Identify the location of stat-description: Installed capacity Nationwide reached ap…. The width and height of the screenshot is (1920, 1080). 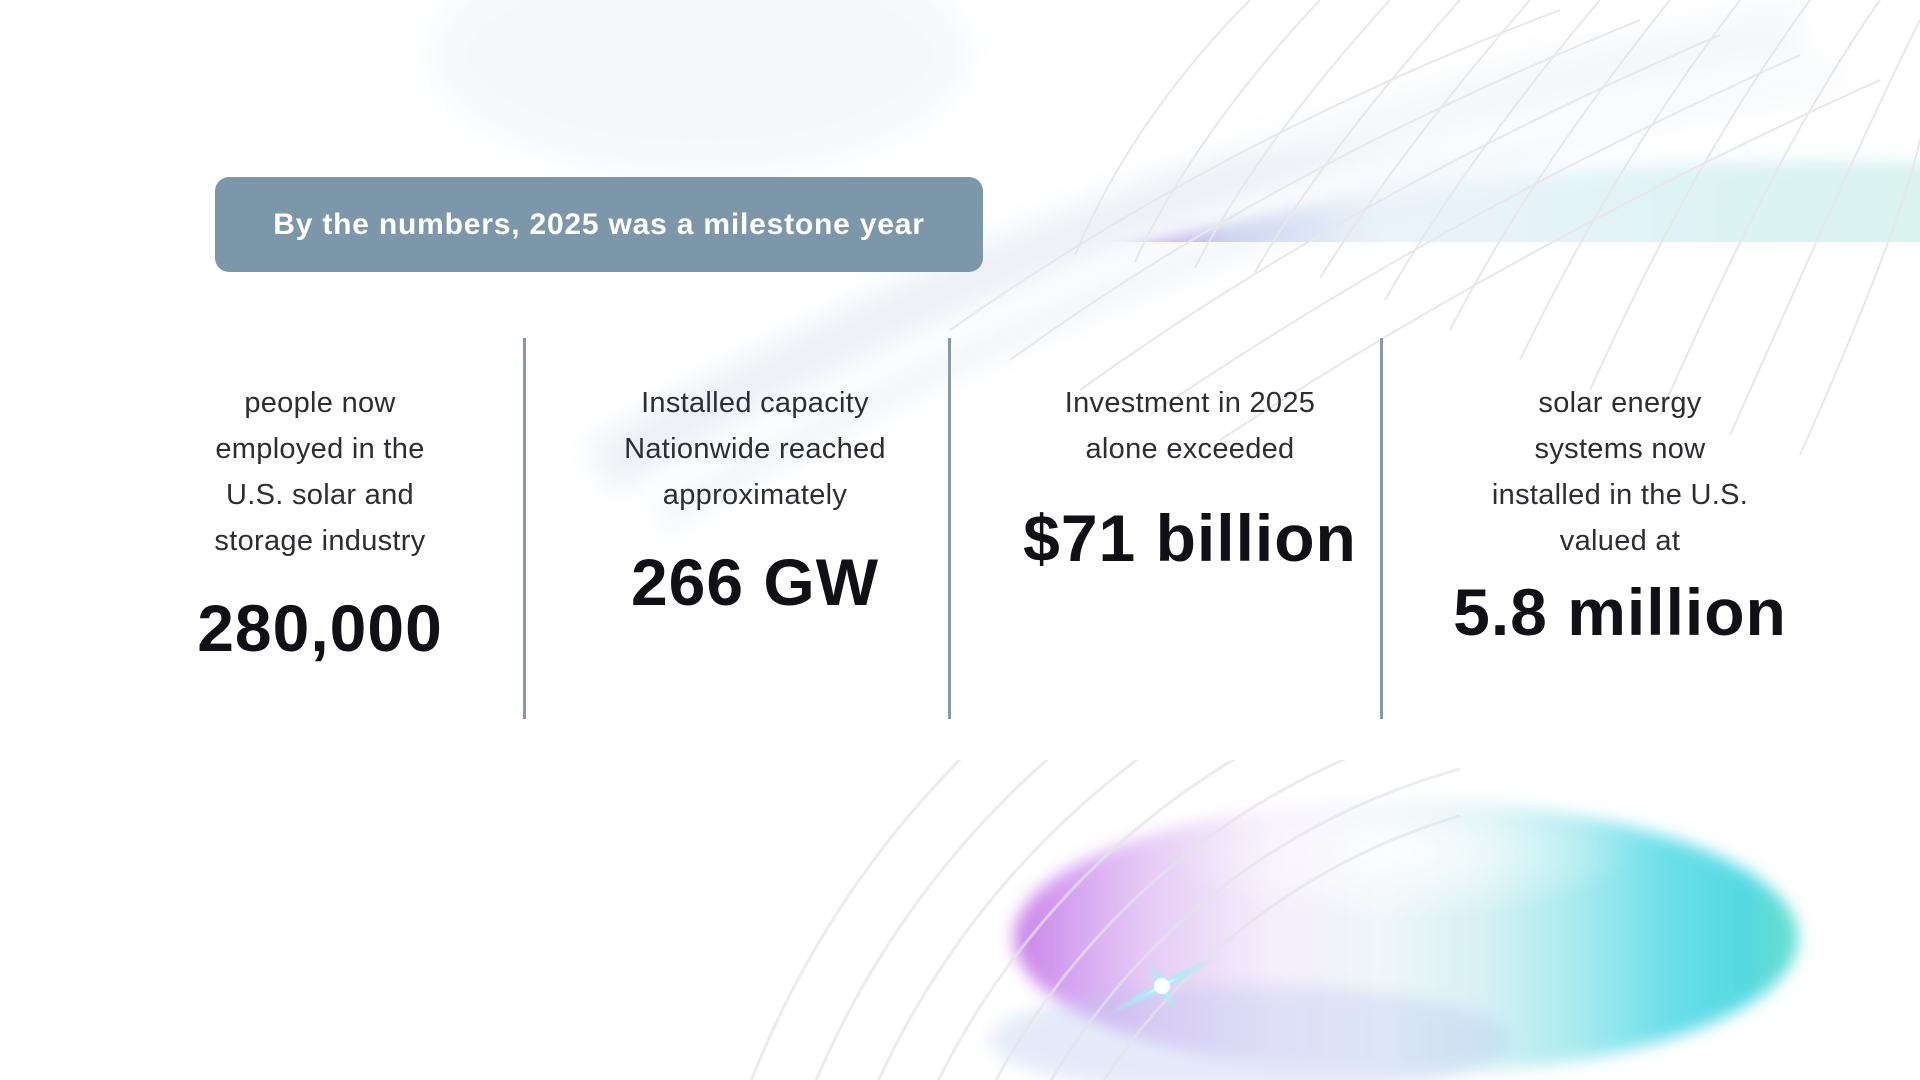
(755, 449).